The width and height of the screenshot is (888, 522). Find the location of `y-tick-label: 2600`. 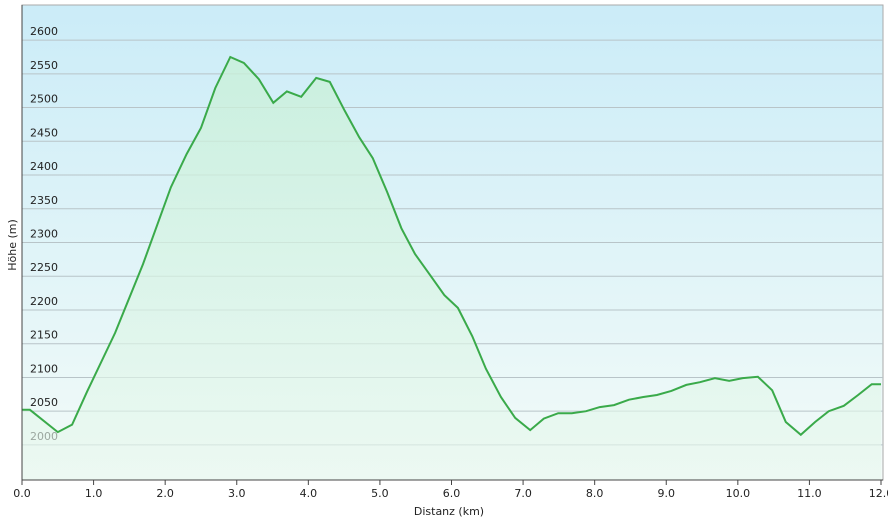

y-tick-label: 2600 is located at coordinates (44, 31).